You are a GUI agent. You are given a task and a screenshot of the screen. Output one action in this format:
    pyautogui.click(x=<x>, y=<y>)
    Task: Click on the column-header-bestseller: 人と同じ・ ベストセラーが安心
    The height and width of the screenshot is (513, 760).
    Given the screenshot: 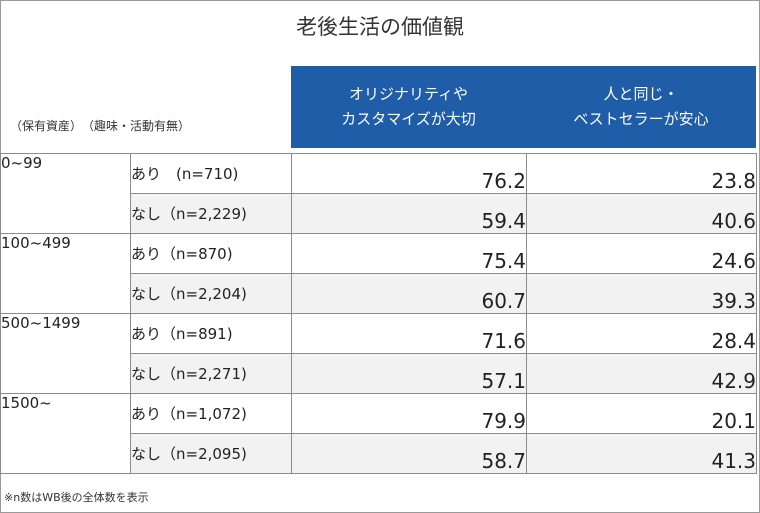 What is the action you would take?
    pyautogui.click(x=641, y=107)
    